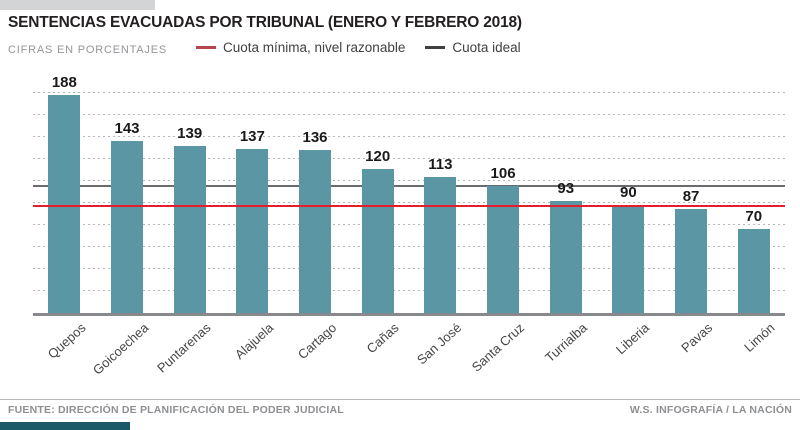 The width and height of the screenshot is (800, 430). Describe the element at coordinates (439, 344) in the screenshot. I see `x-axis-label: San José` at that location.